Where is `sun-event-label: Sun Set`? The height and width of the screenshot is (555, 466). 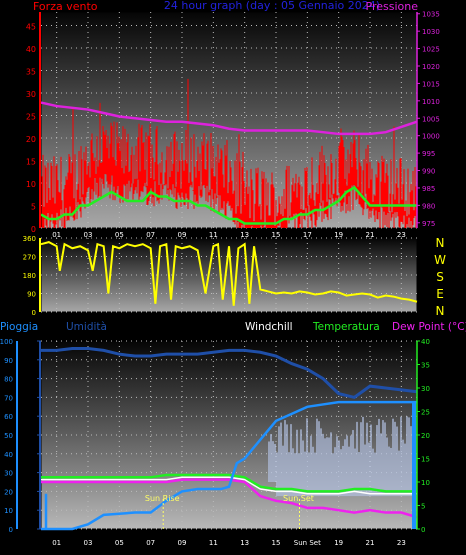 sun-event-label: Sun Set is located at coordinates (298, 498).